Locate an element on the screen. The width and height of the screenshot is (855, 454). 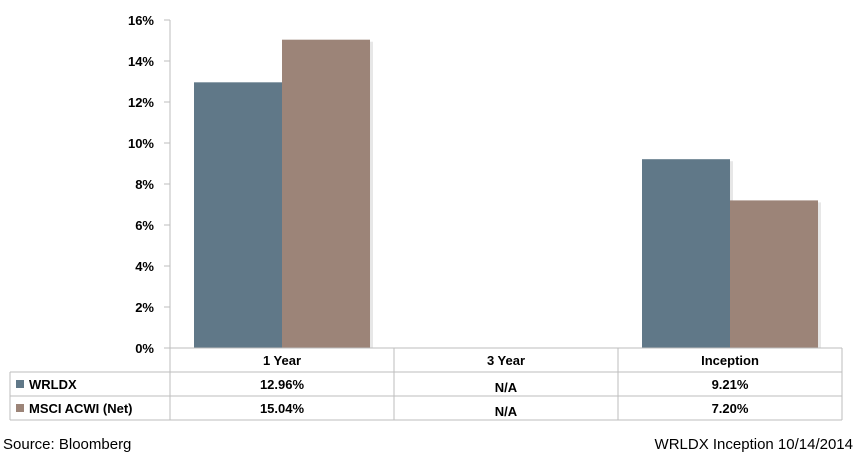
legend-label: WRLDX is located at coordinates (53, 384).